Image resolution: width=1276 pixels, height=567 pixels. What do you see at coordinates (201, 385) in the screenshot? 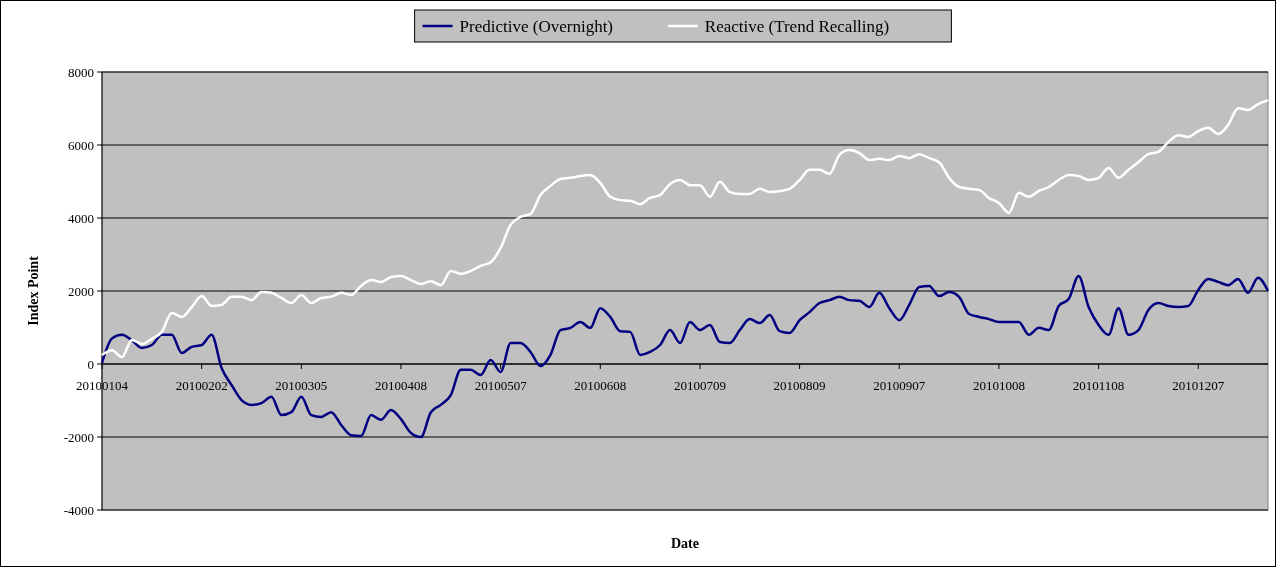
I see `x-tick-label: 20100202` at bounding box center [201, 385].